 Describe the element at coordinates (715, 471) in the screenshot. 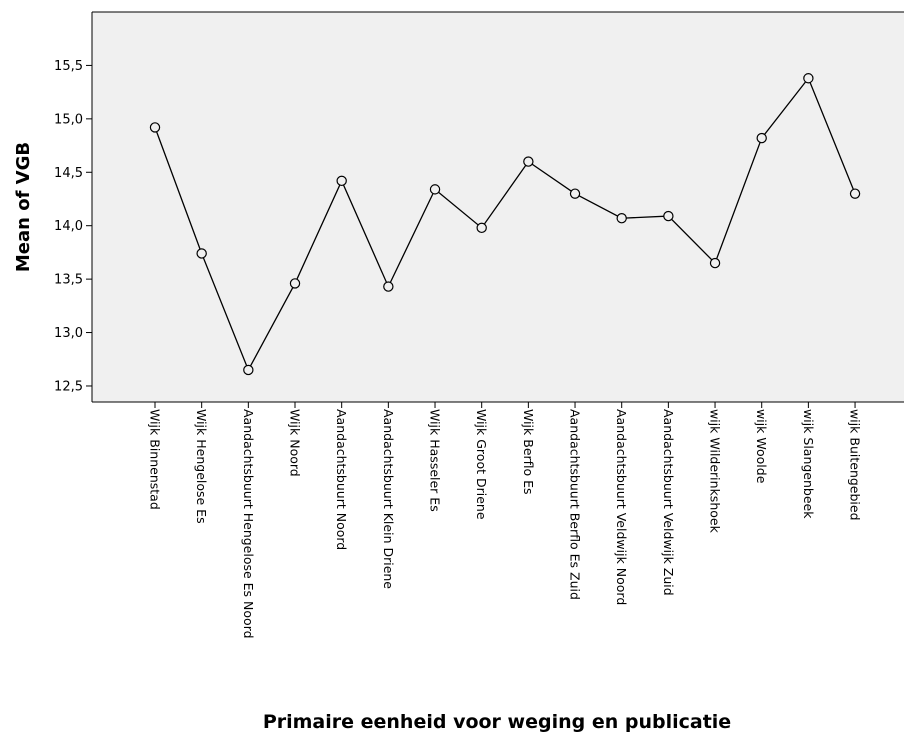

I see `x-tick-label: wijk Wilderinkshoek` at that location.